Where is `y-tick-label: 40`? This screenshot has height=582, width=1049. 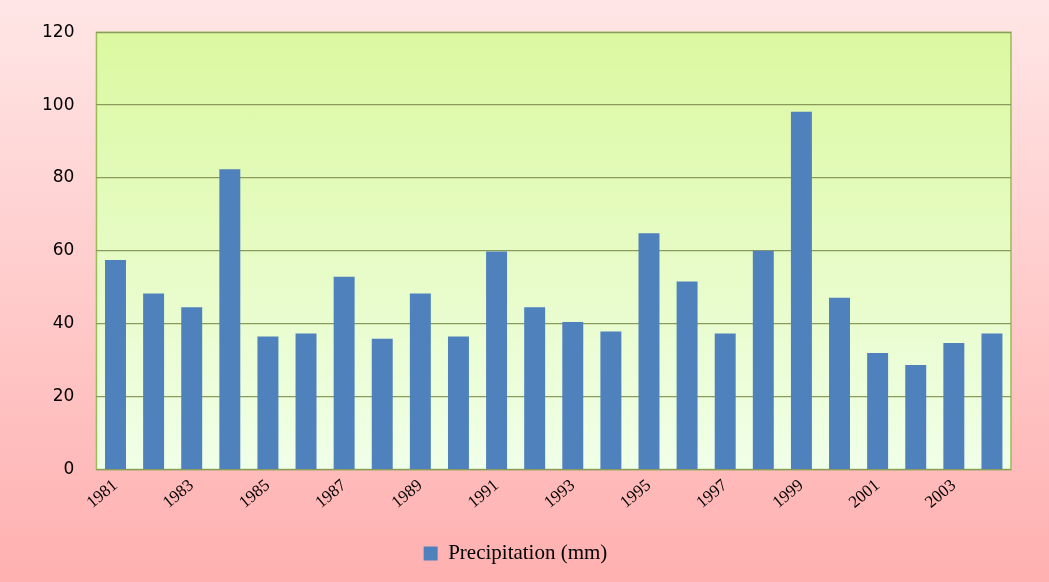 y-tick-label: 40 is located at coordinates (63, 322).